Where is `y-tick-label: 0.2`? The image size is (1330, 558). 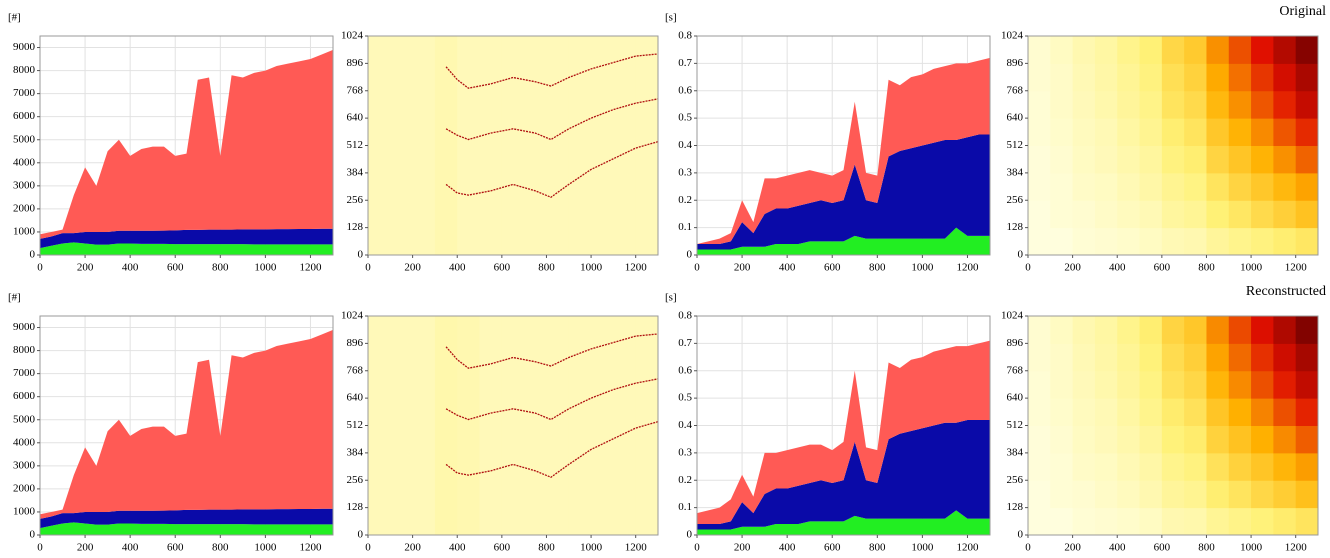 y-tick-label: 0.2 is located at coordinates (685, 480).